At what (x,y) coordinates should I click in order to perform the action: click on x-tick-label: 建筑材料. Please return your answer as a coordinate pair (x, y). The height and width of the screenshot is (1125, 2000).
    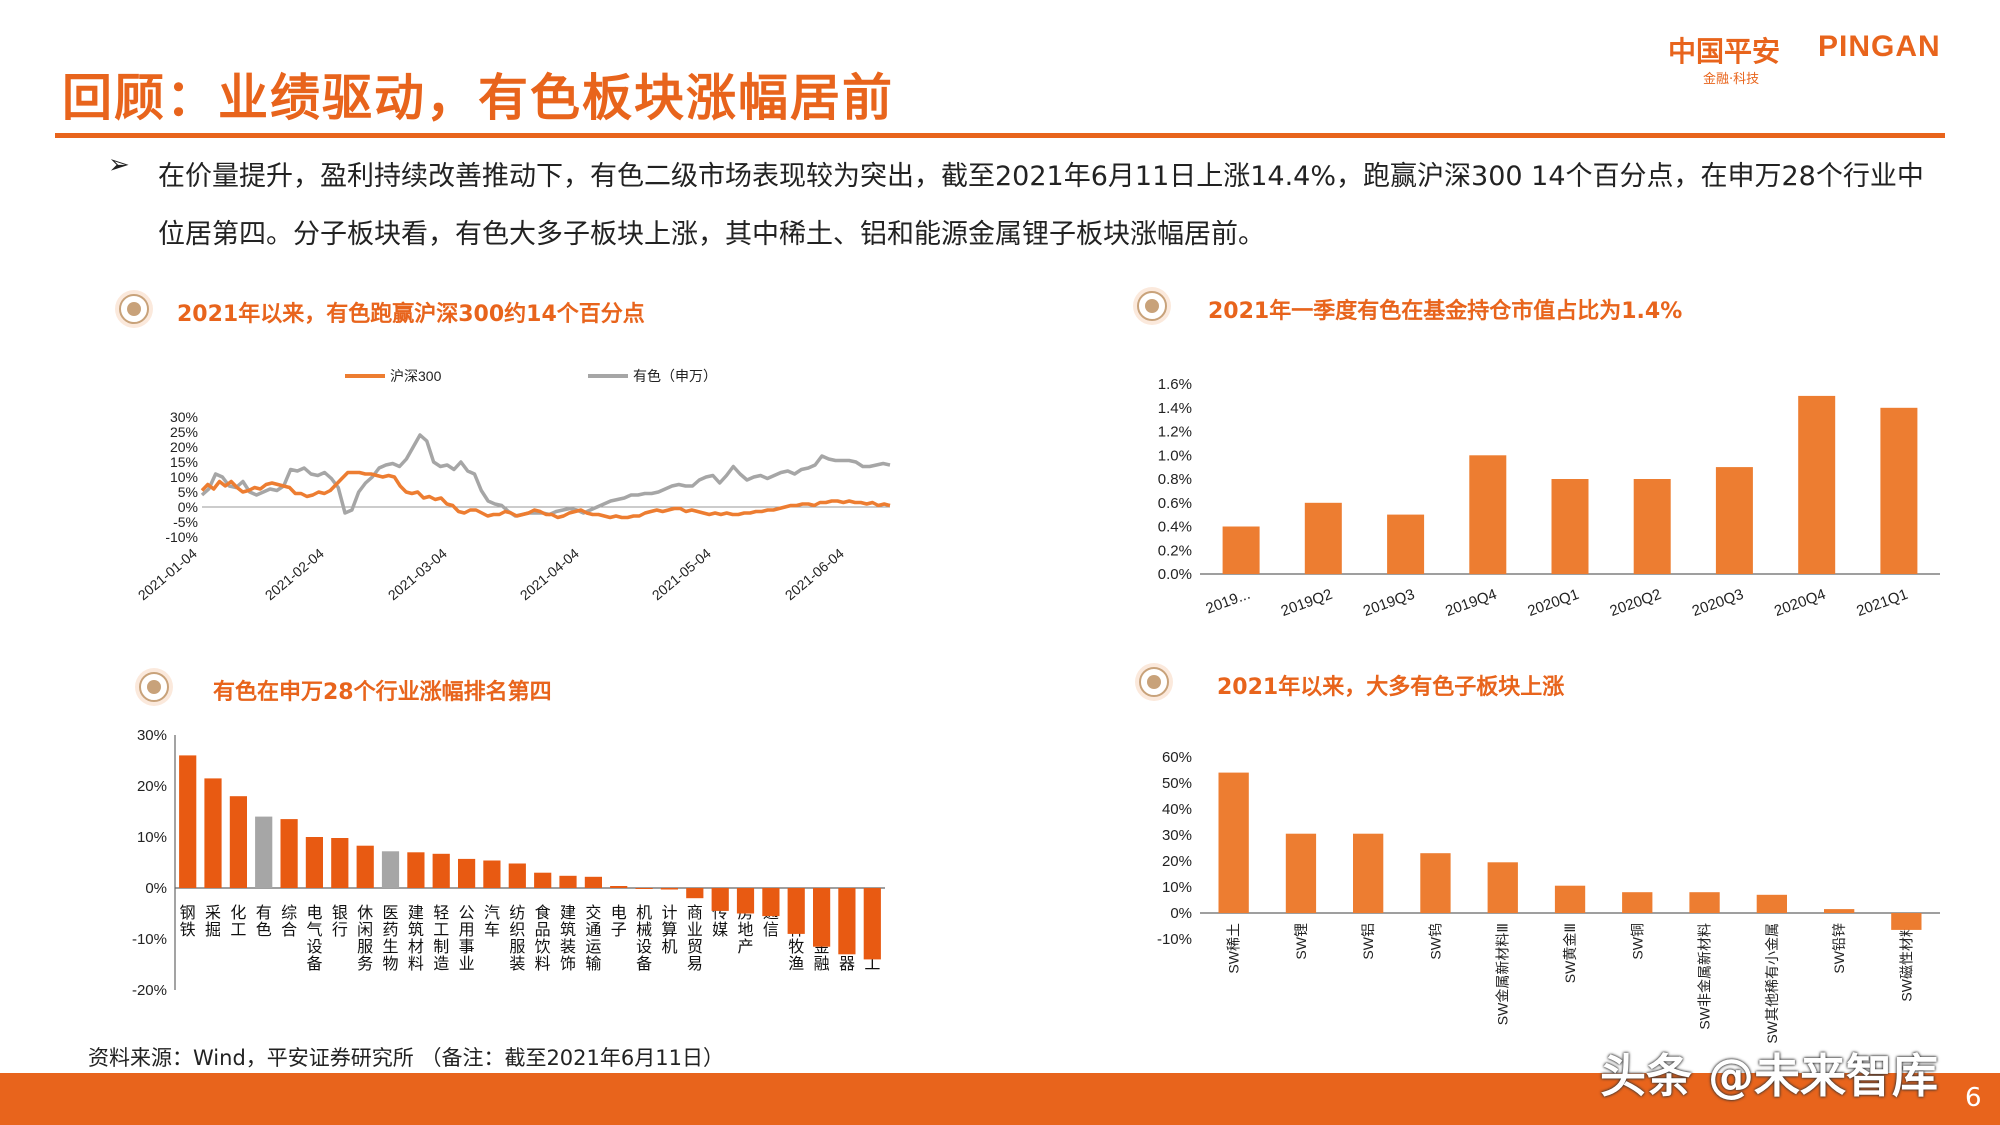
    Looking at the image, I should click on (416, 938).